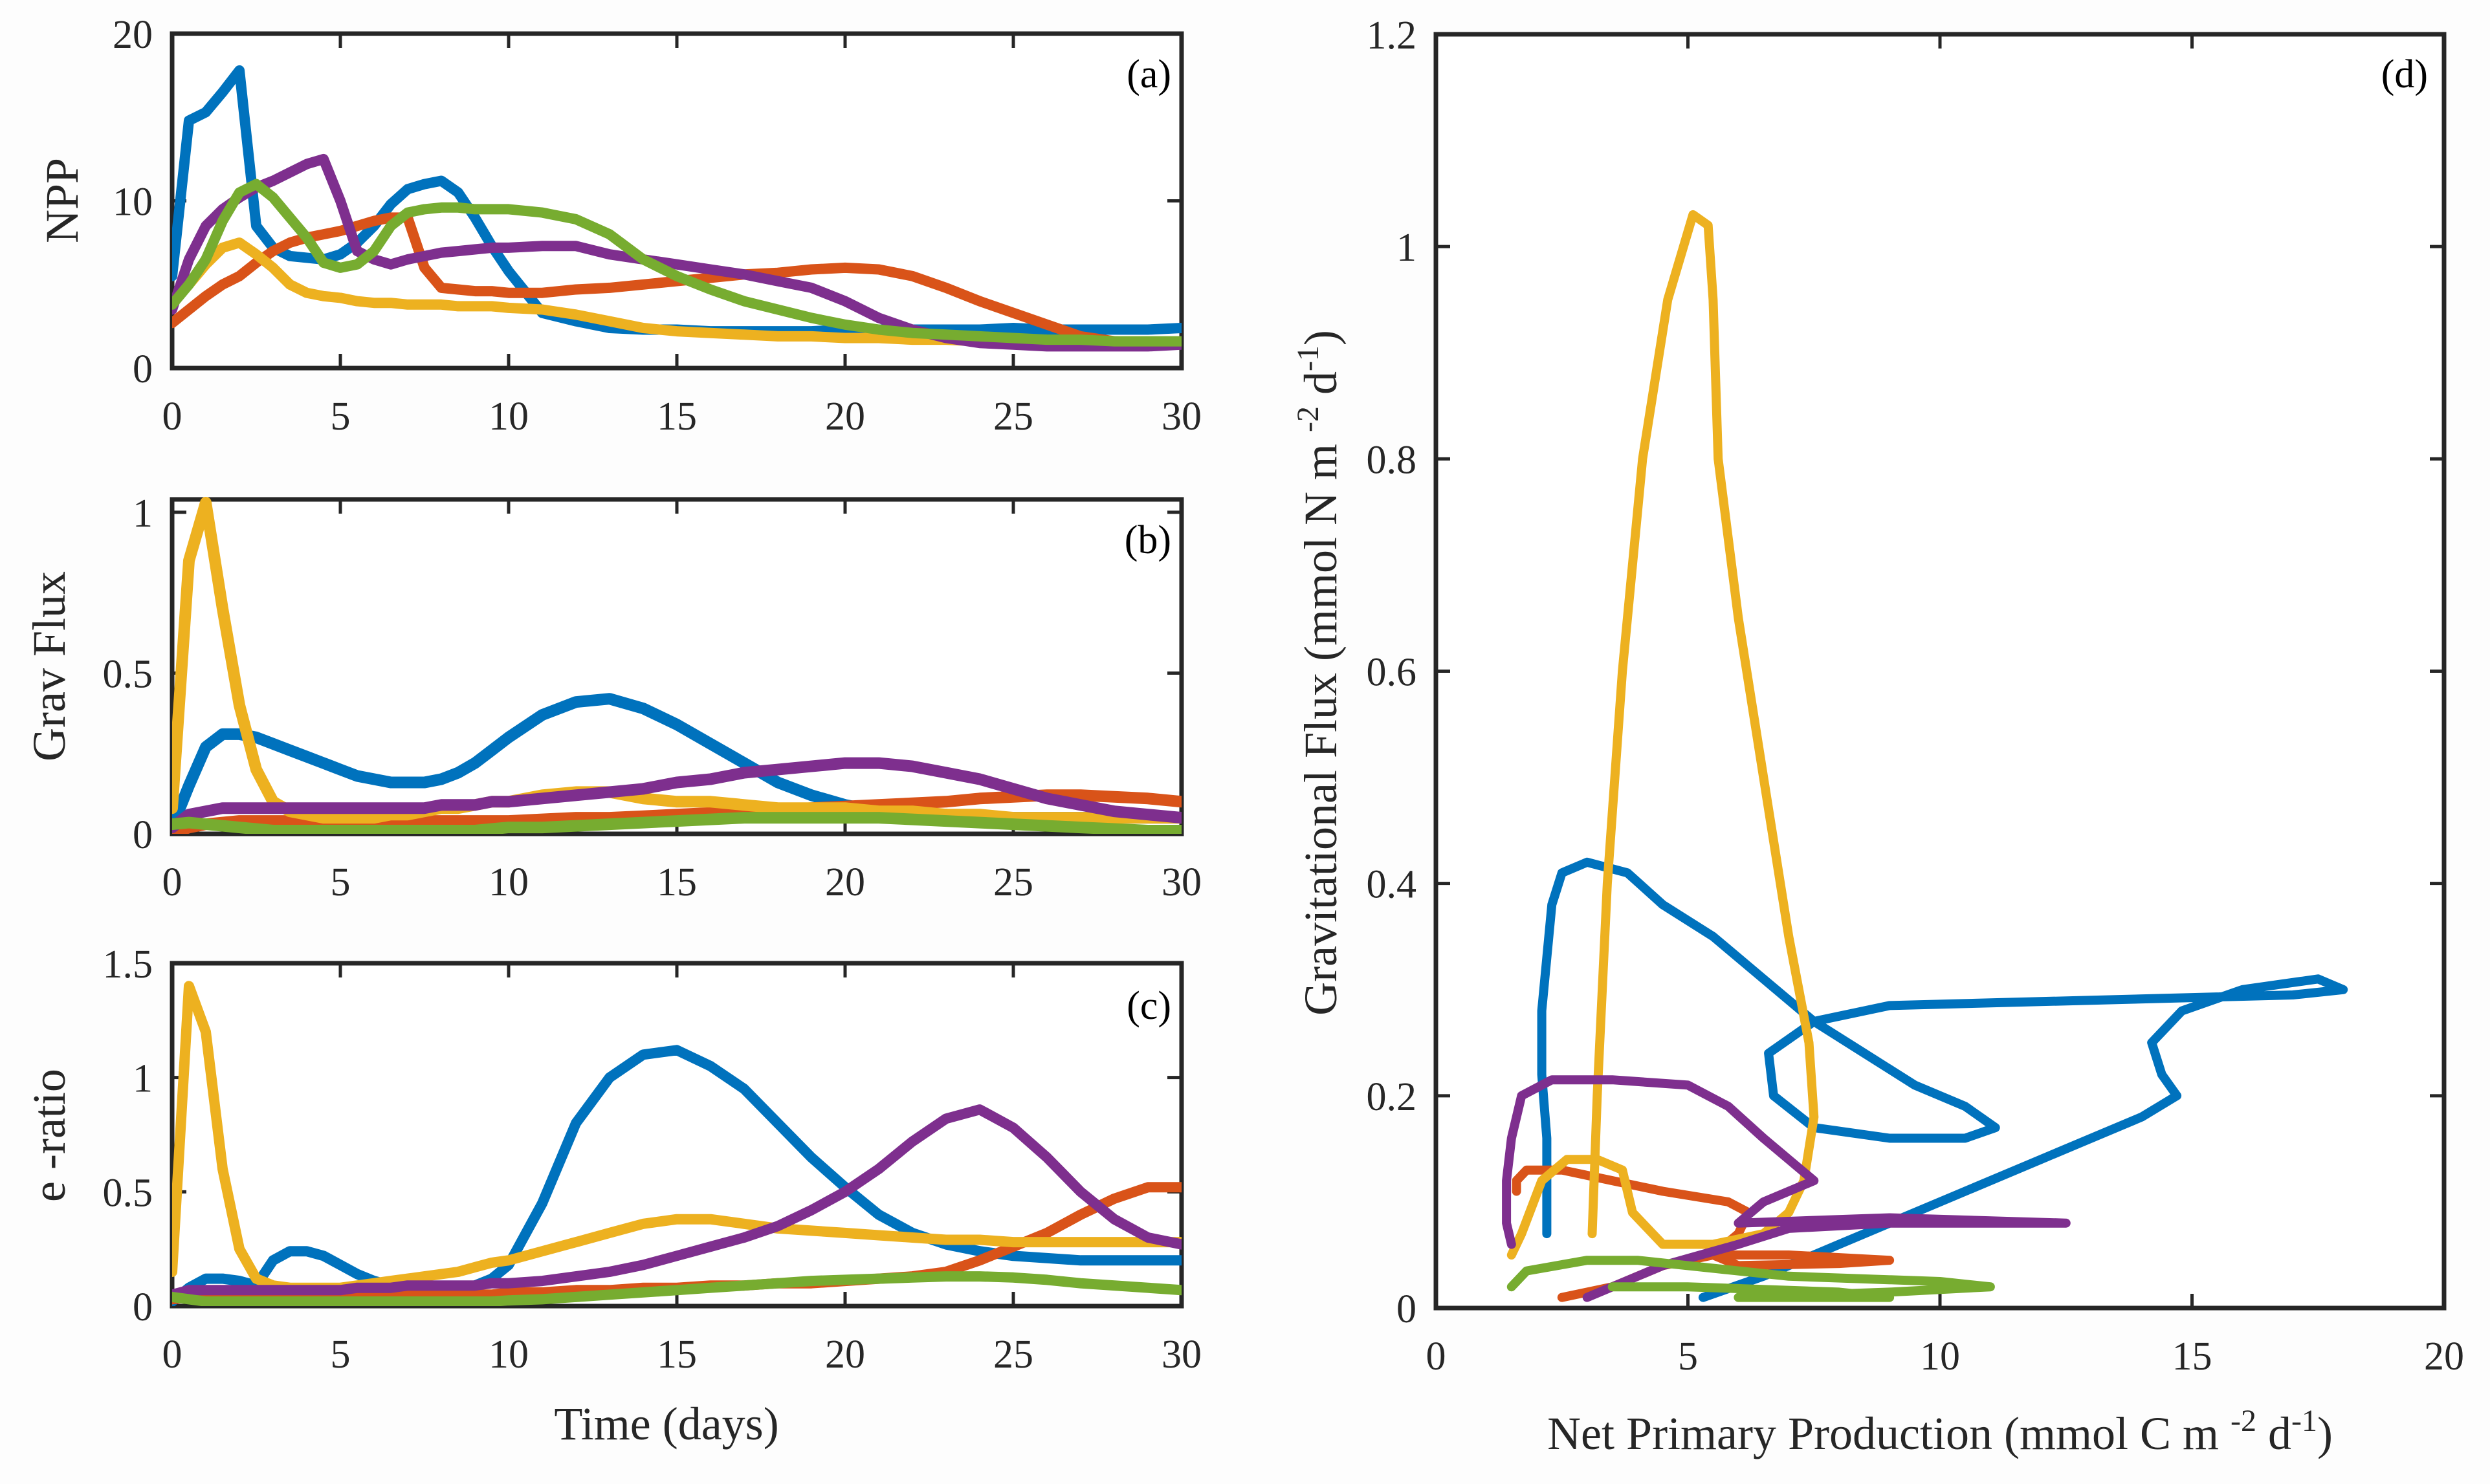  I want to click on panel-a-ytick-labels: 0 10 20, so click(133, 202).